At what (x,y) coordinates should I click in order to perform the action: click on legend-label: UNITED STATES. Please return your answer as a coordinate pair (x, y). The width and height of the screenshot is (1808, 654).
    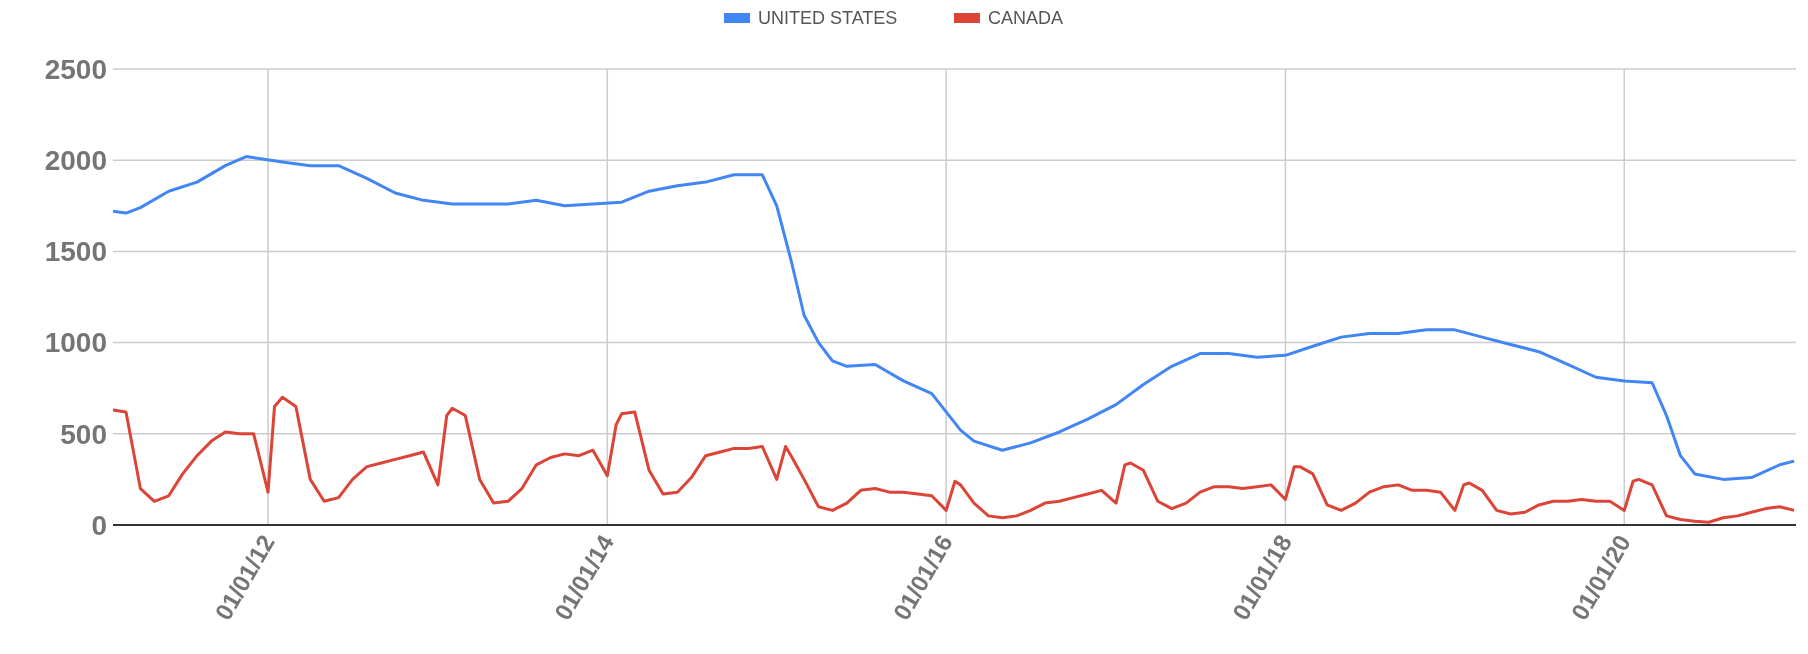
    Looking at the image, I should click on (828, 18).